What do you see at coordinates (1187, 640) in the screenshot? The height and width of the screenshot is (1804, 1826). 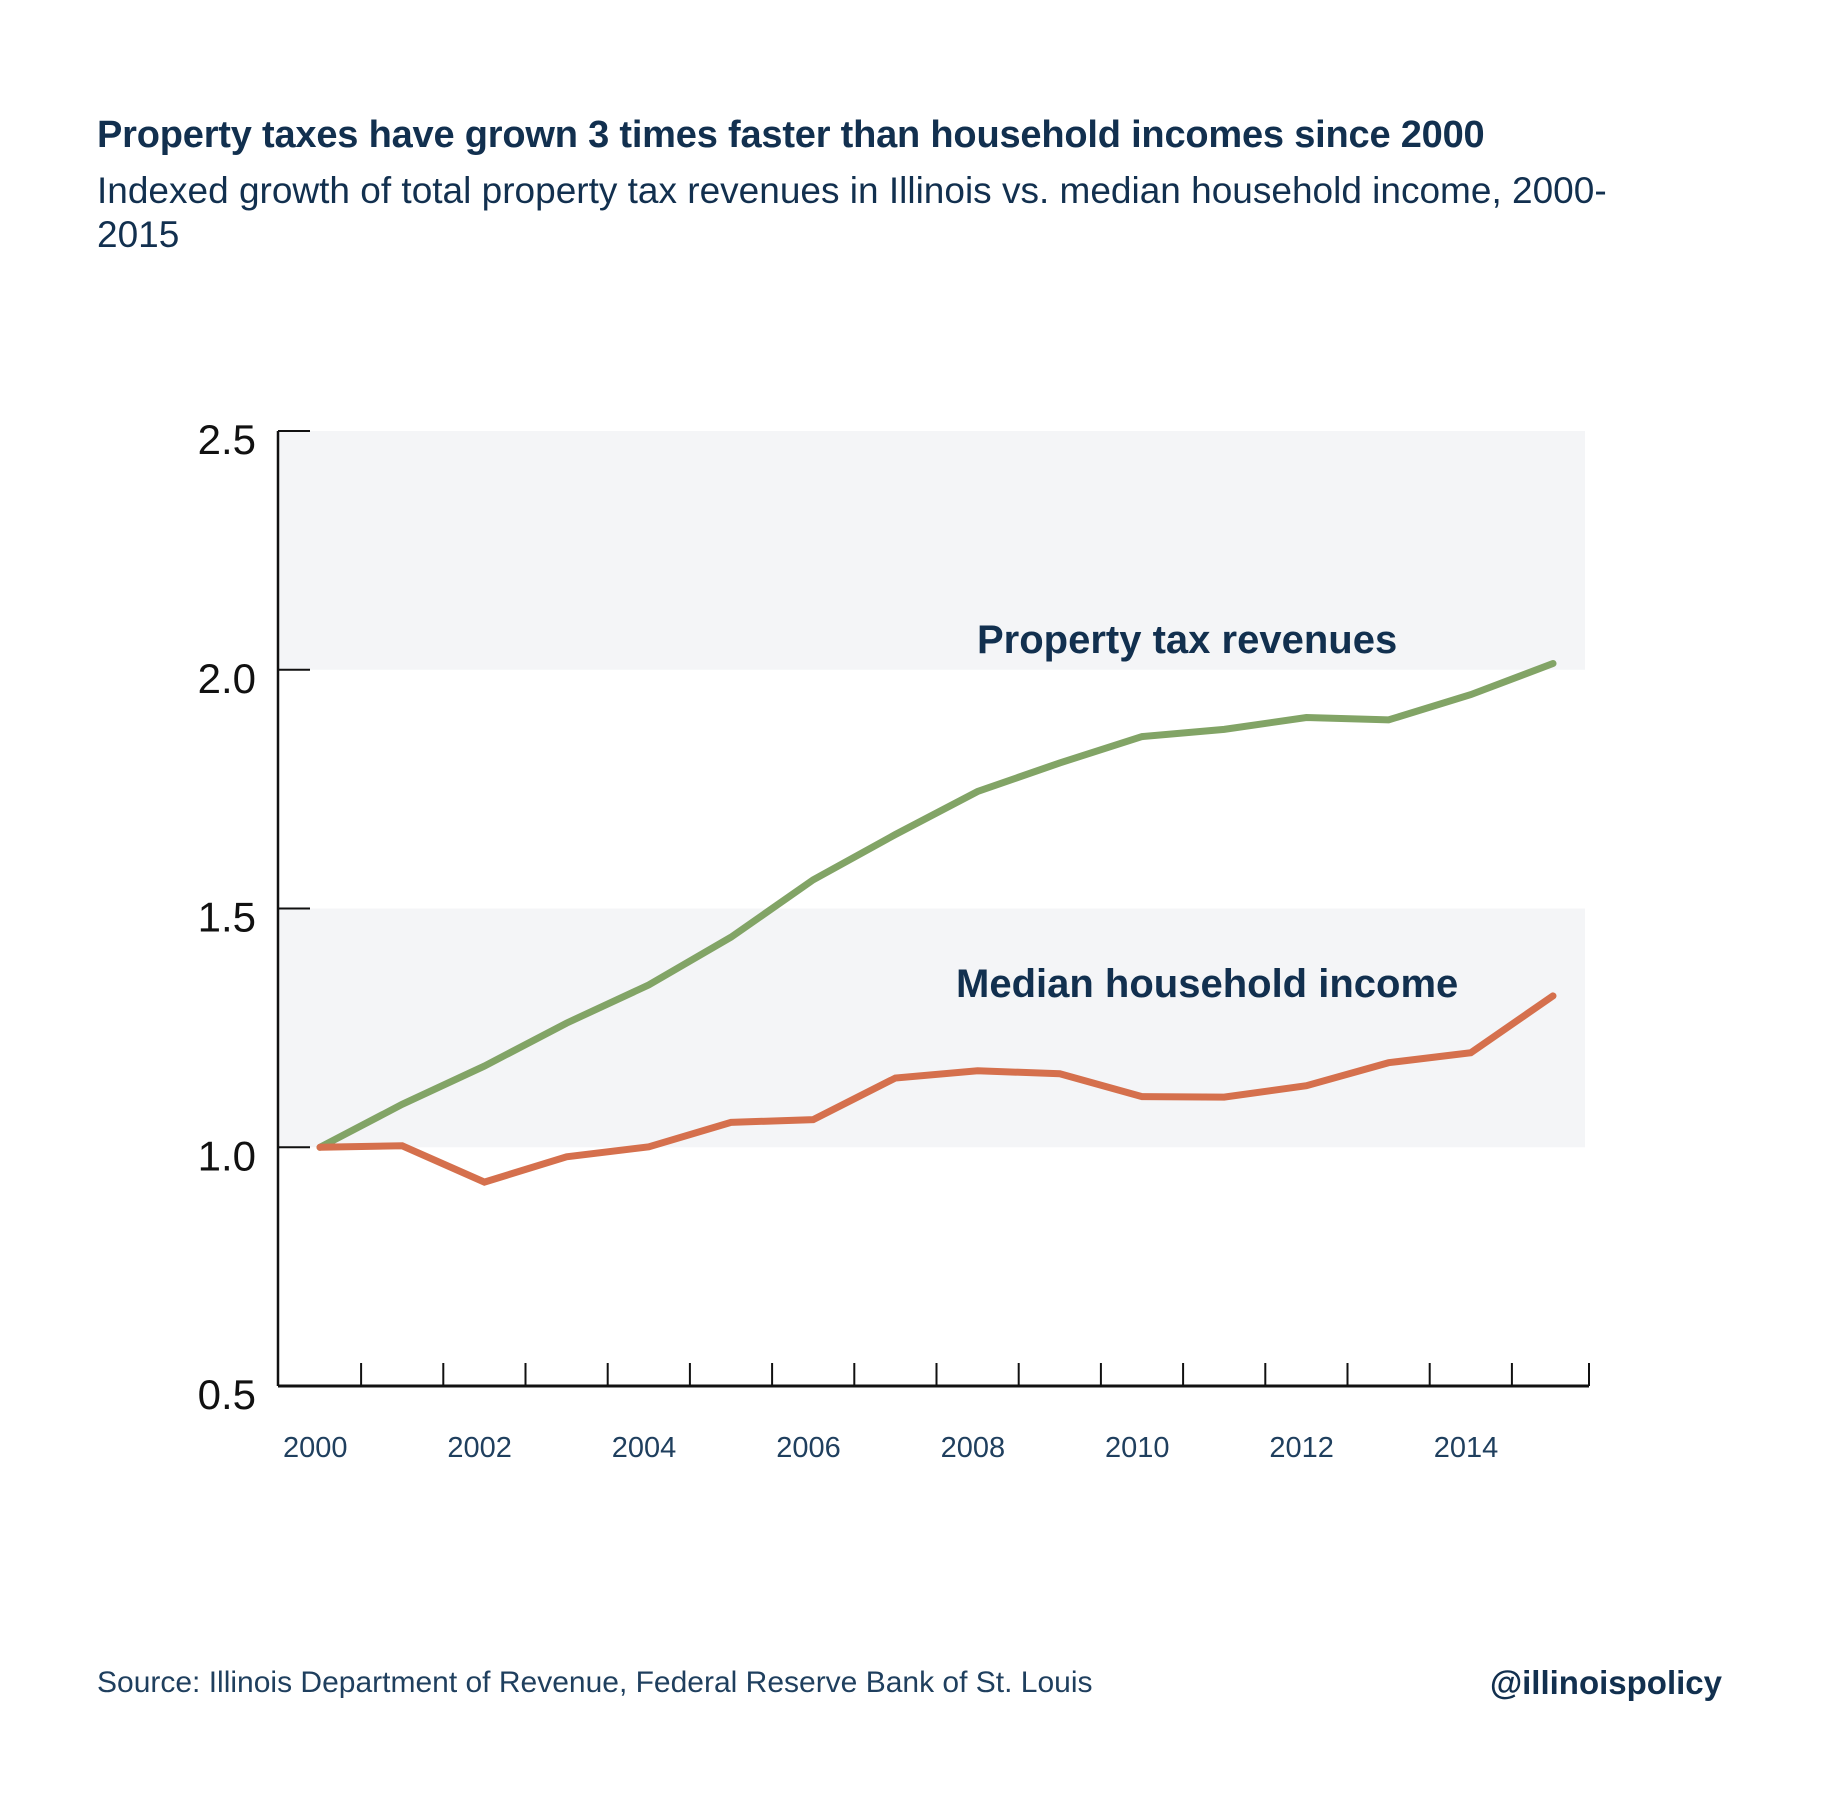 I see `series-label-property-tax: Property tax revenues` at bounding box center [1187, 640].